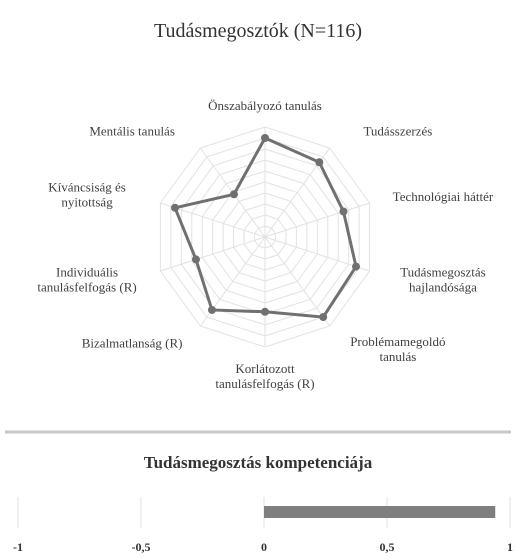  Describe the element at coordinates (380, 512) in the screenshot. I see `bar` at that location.